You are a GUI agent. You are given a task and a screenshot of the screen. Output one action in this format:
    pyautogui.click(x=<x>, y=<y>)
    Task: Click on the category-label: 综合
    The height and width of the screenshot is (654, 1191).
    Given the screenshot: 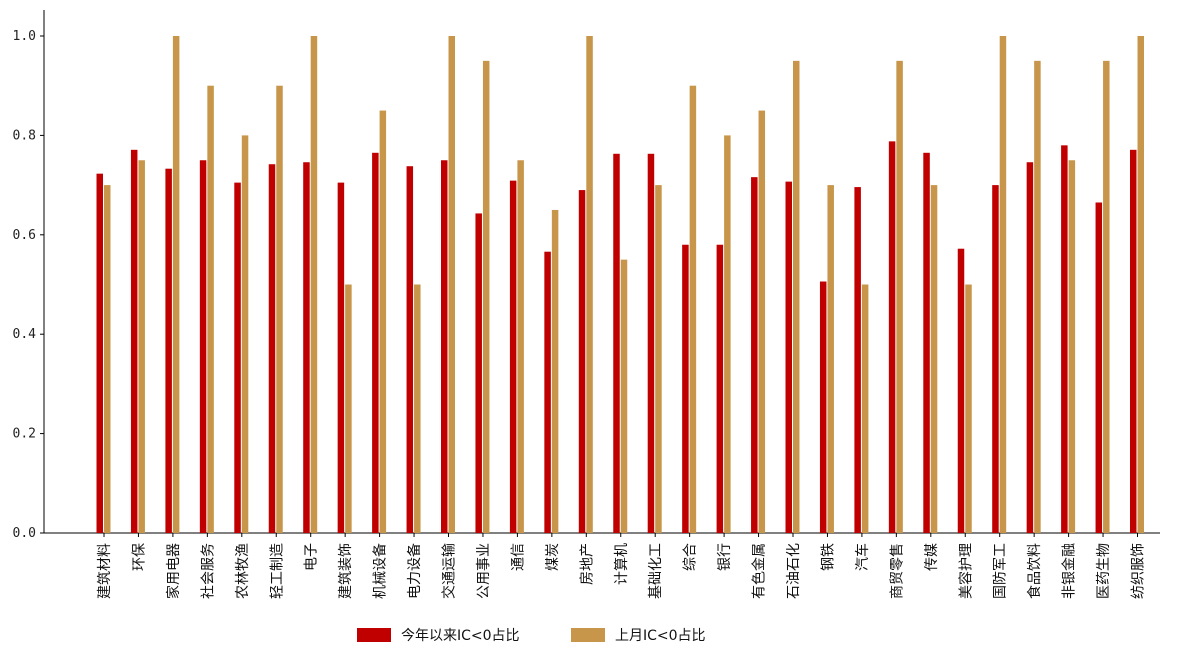 What is the action you would take?
    pyautogui.click(x=691, y=557)
    